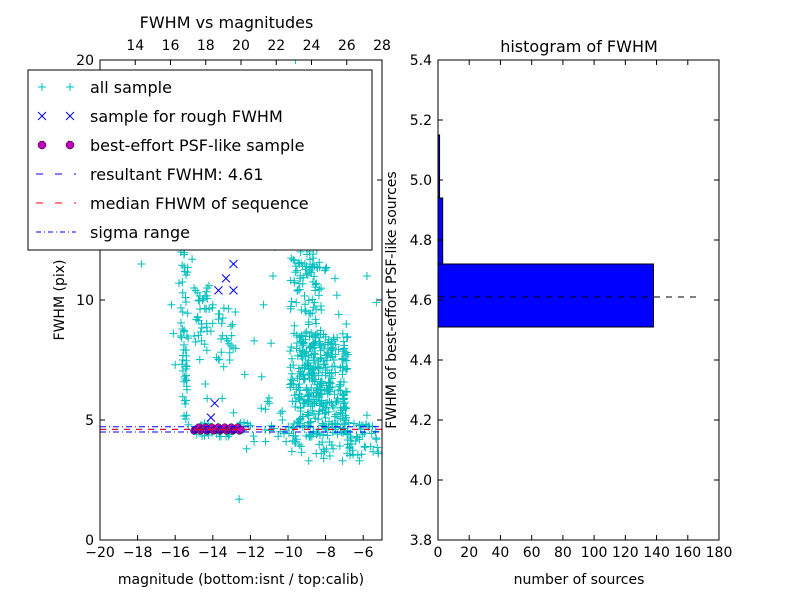  I want to click on legend-label: median FHWM of sequence, so click(199, 203).